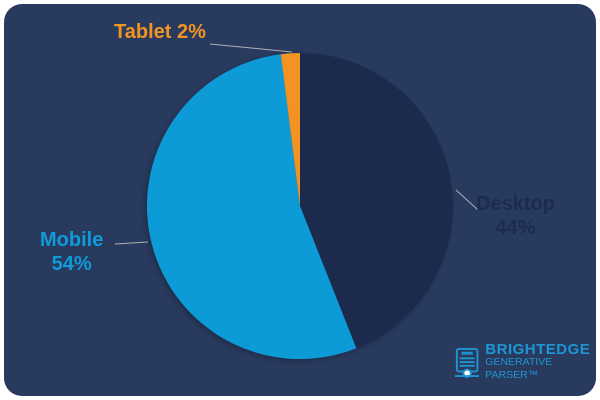 The image size is (600, 400). Describe the element at coordinates (515, 216) in the screenshot. I see `desktop-label: Desktop 44%` at that location.